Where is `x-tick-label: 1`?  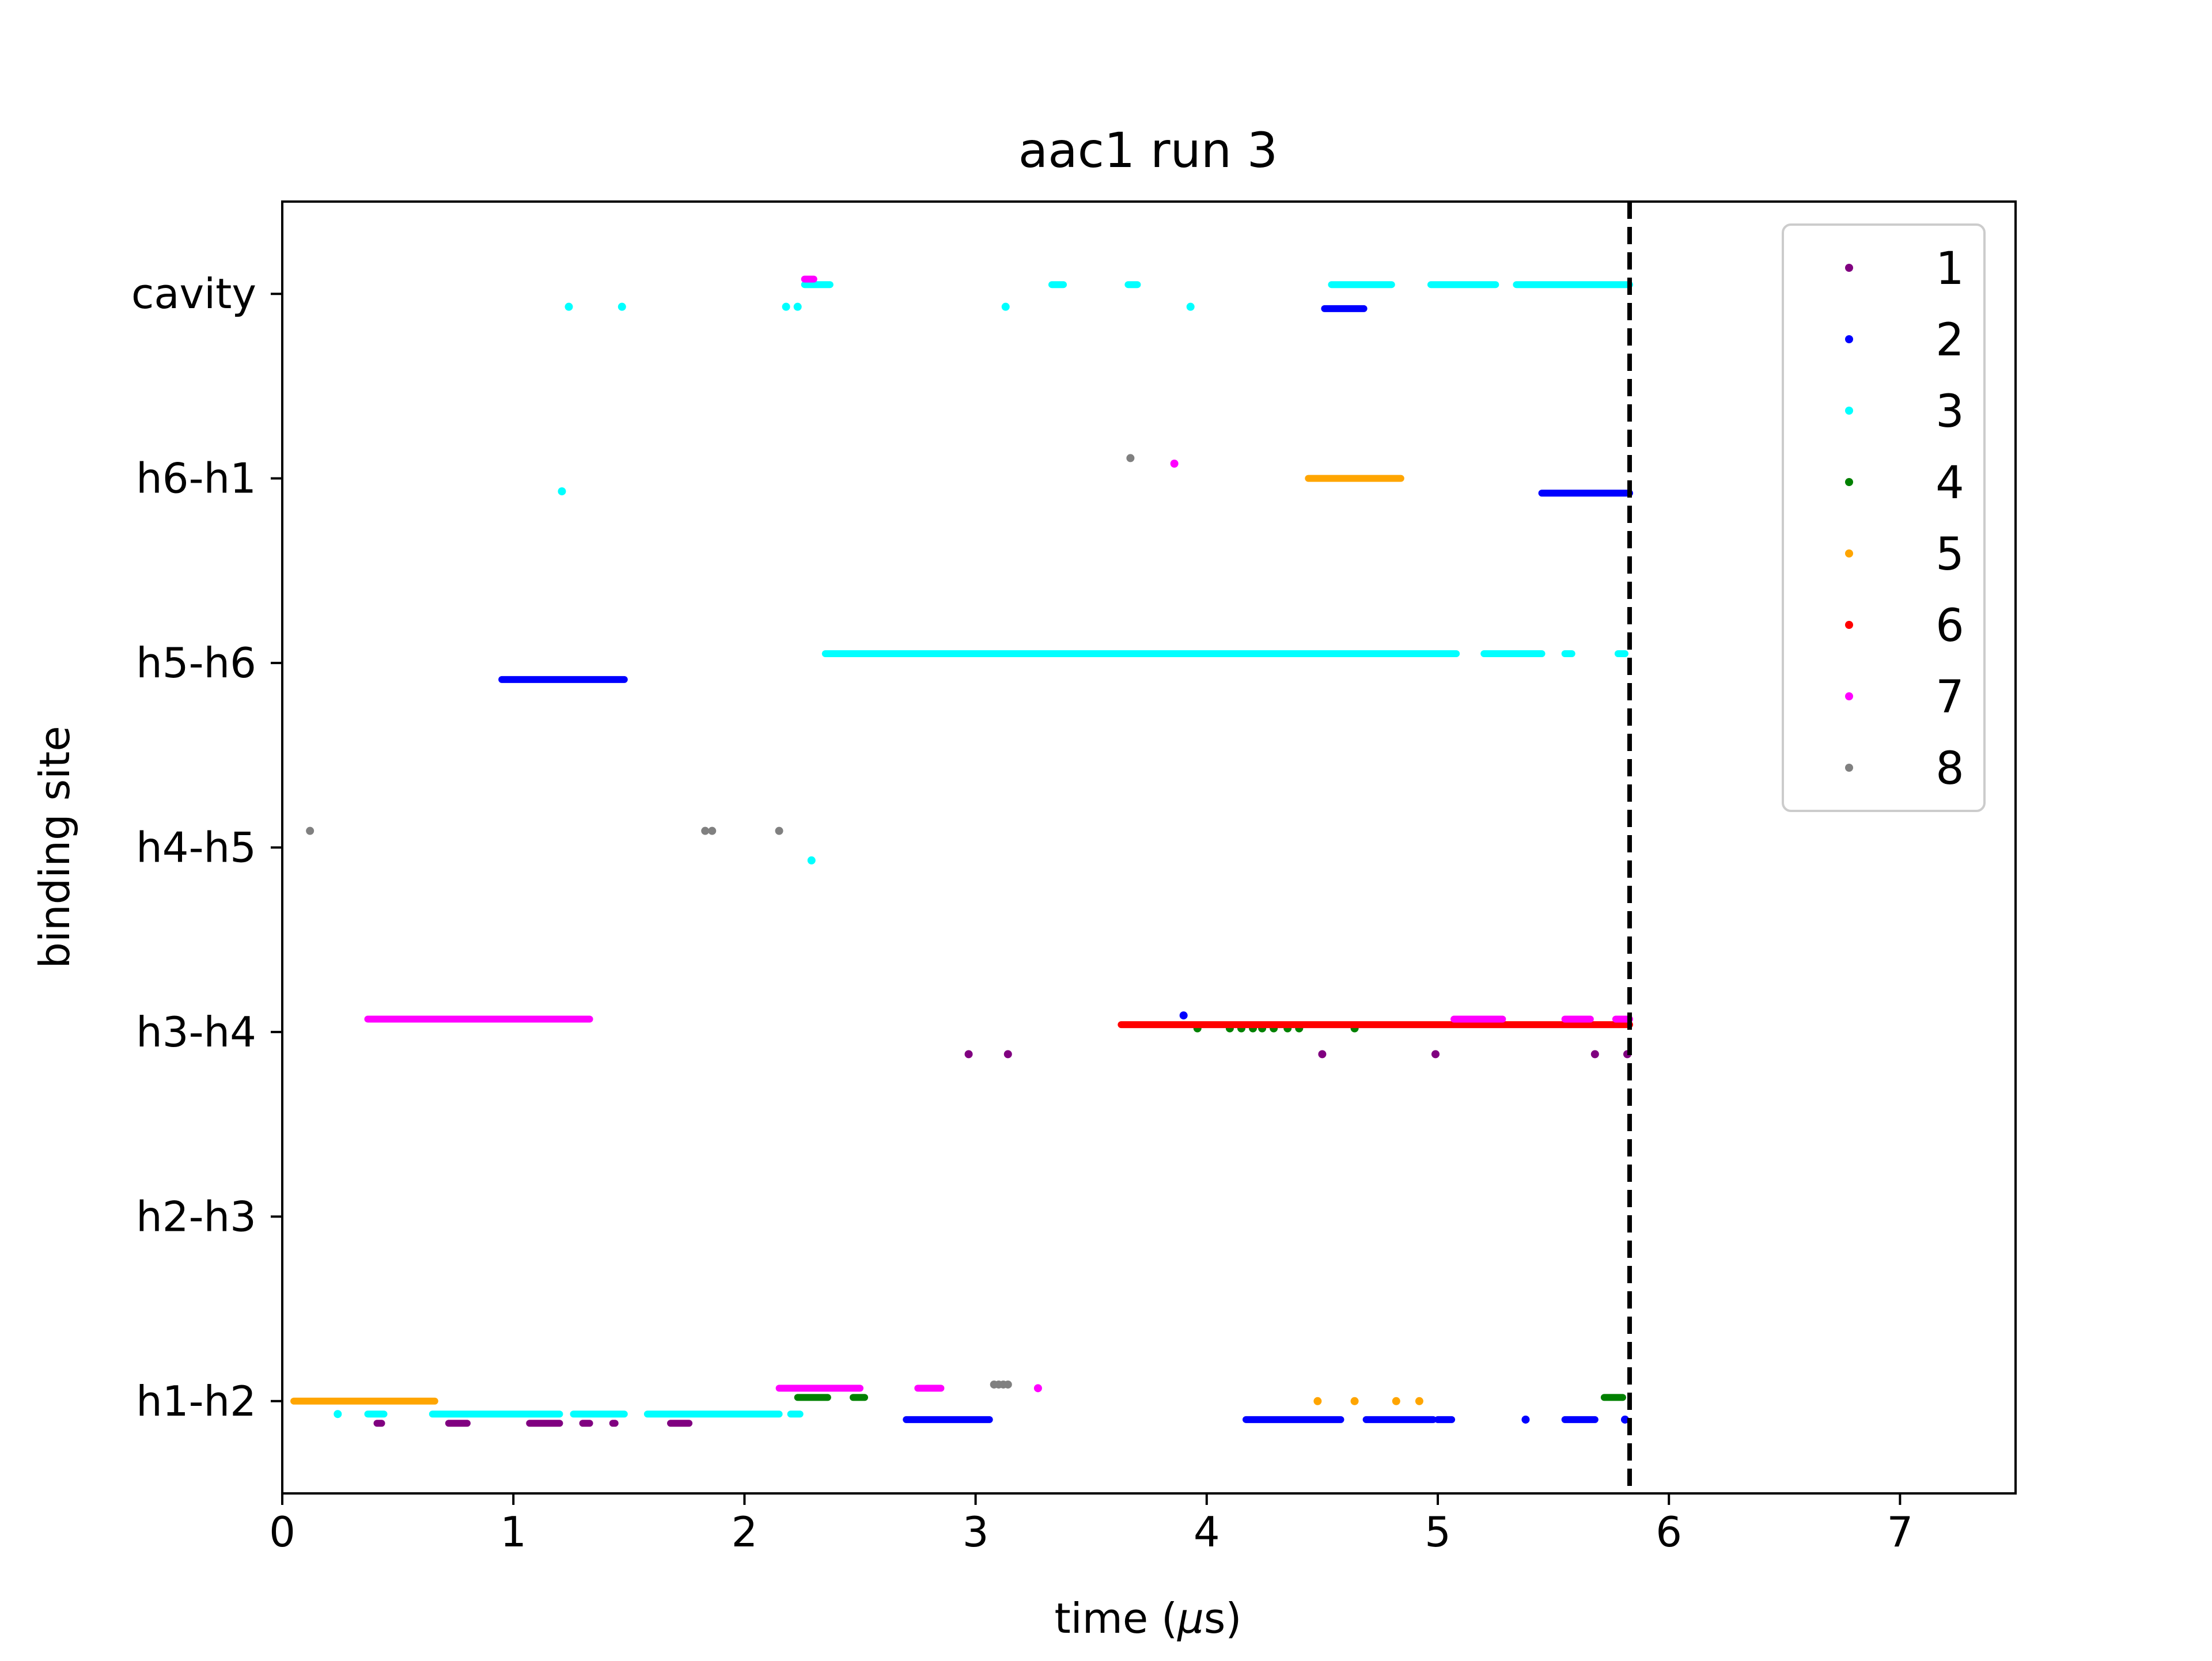
x-tick-label: 1 is located at coordinates (513, 1532).